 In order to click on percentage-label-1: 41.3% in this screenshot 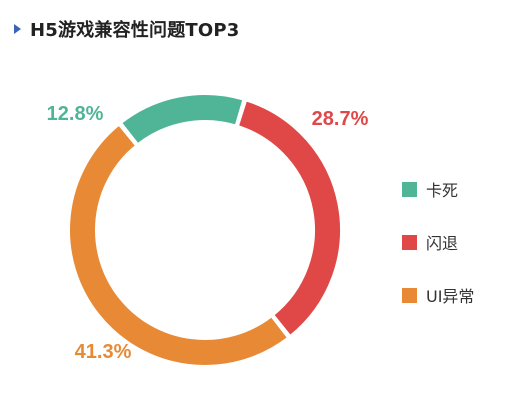, I will do `click(103, 352)`.